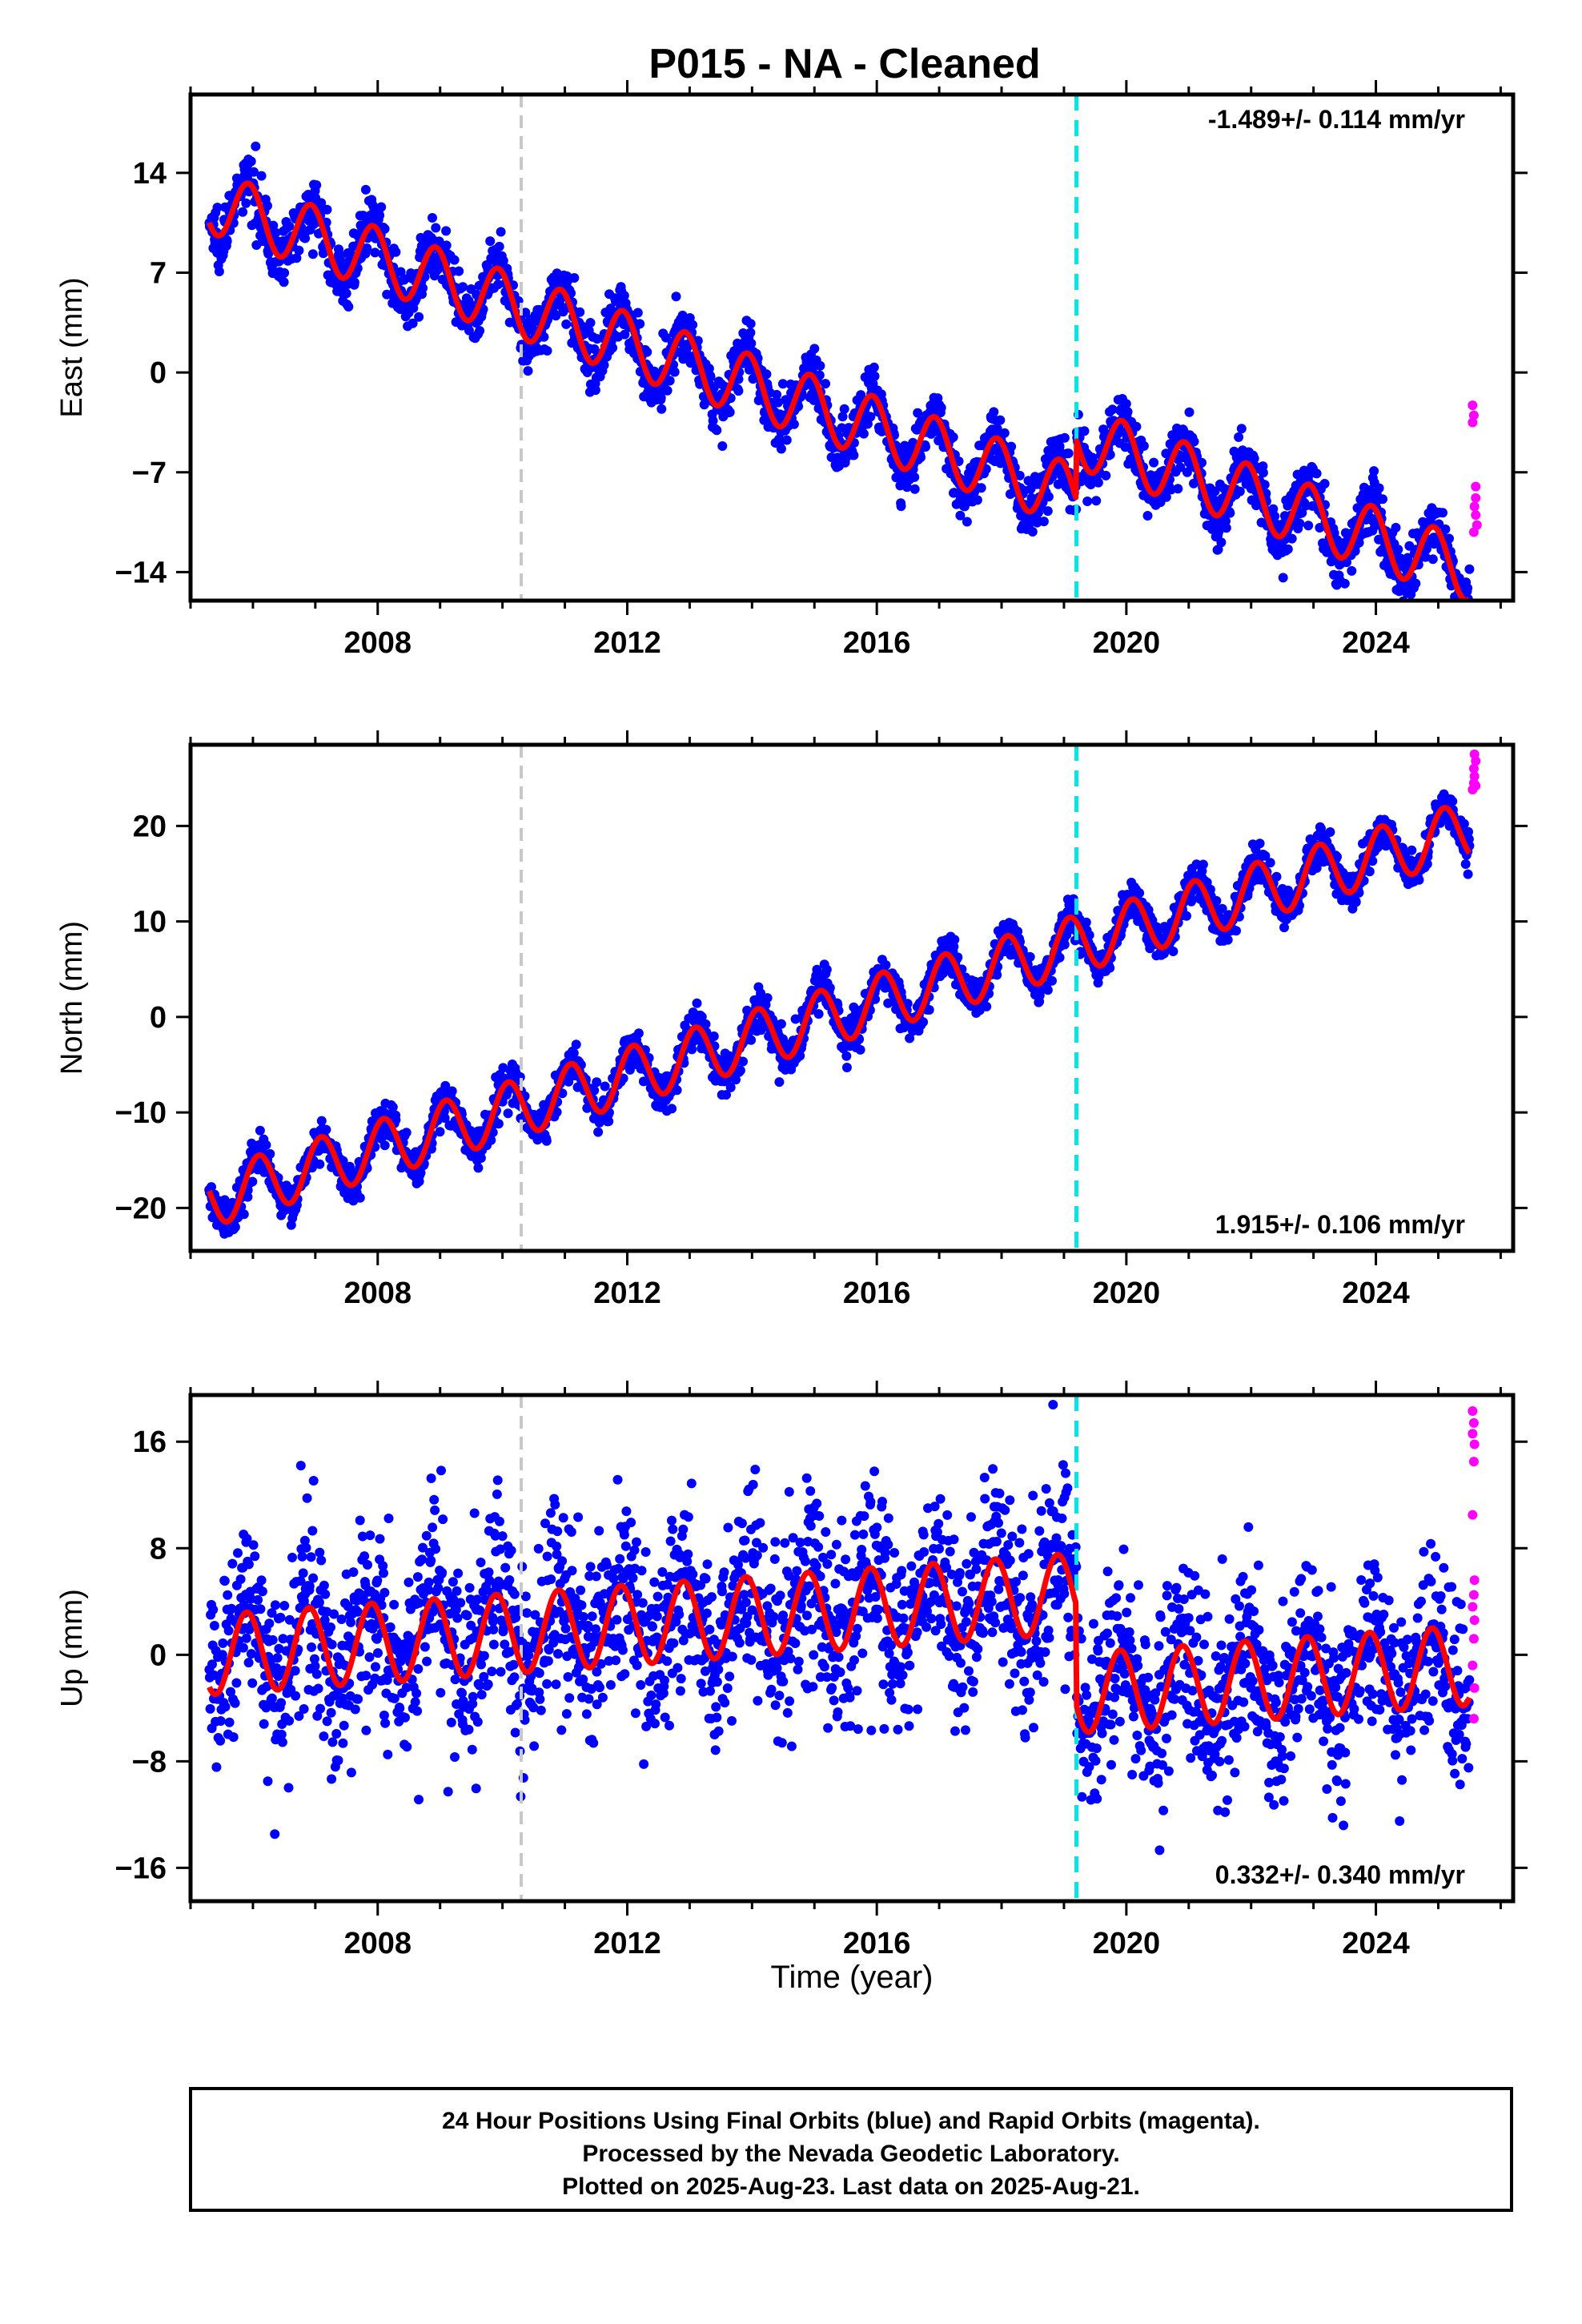 The image size is (1582, 2324). I want to click on figure-title: P015 - NA - Cleaned, so click(844, 64).